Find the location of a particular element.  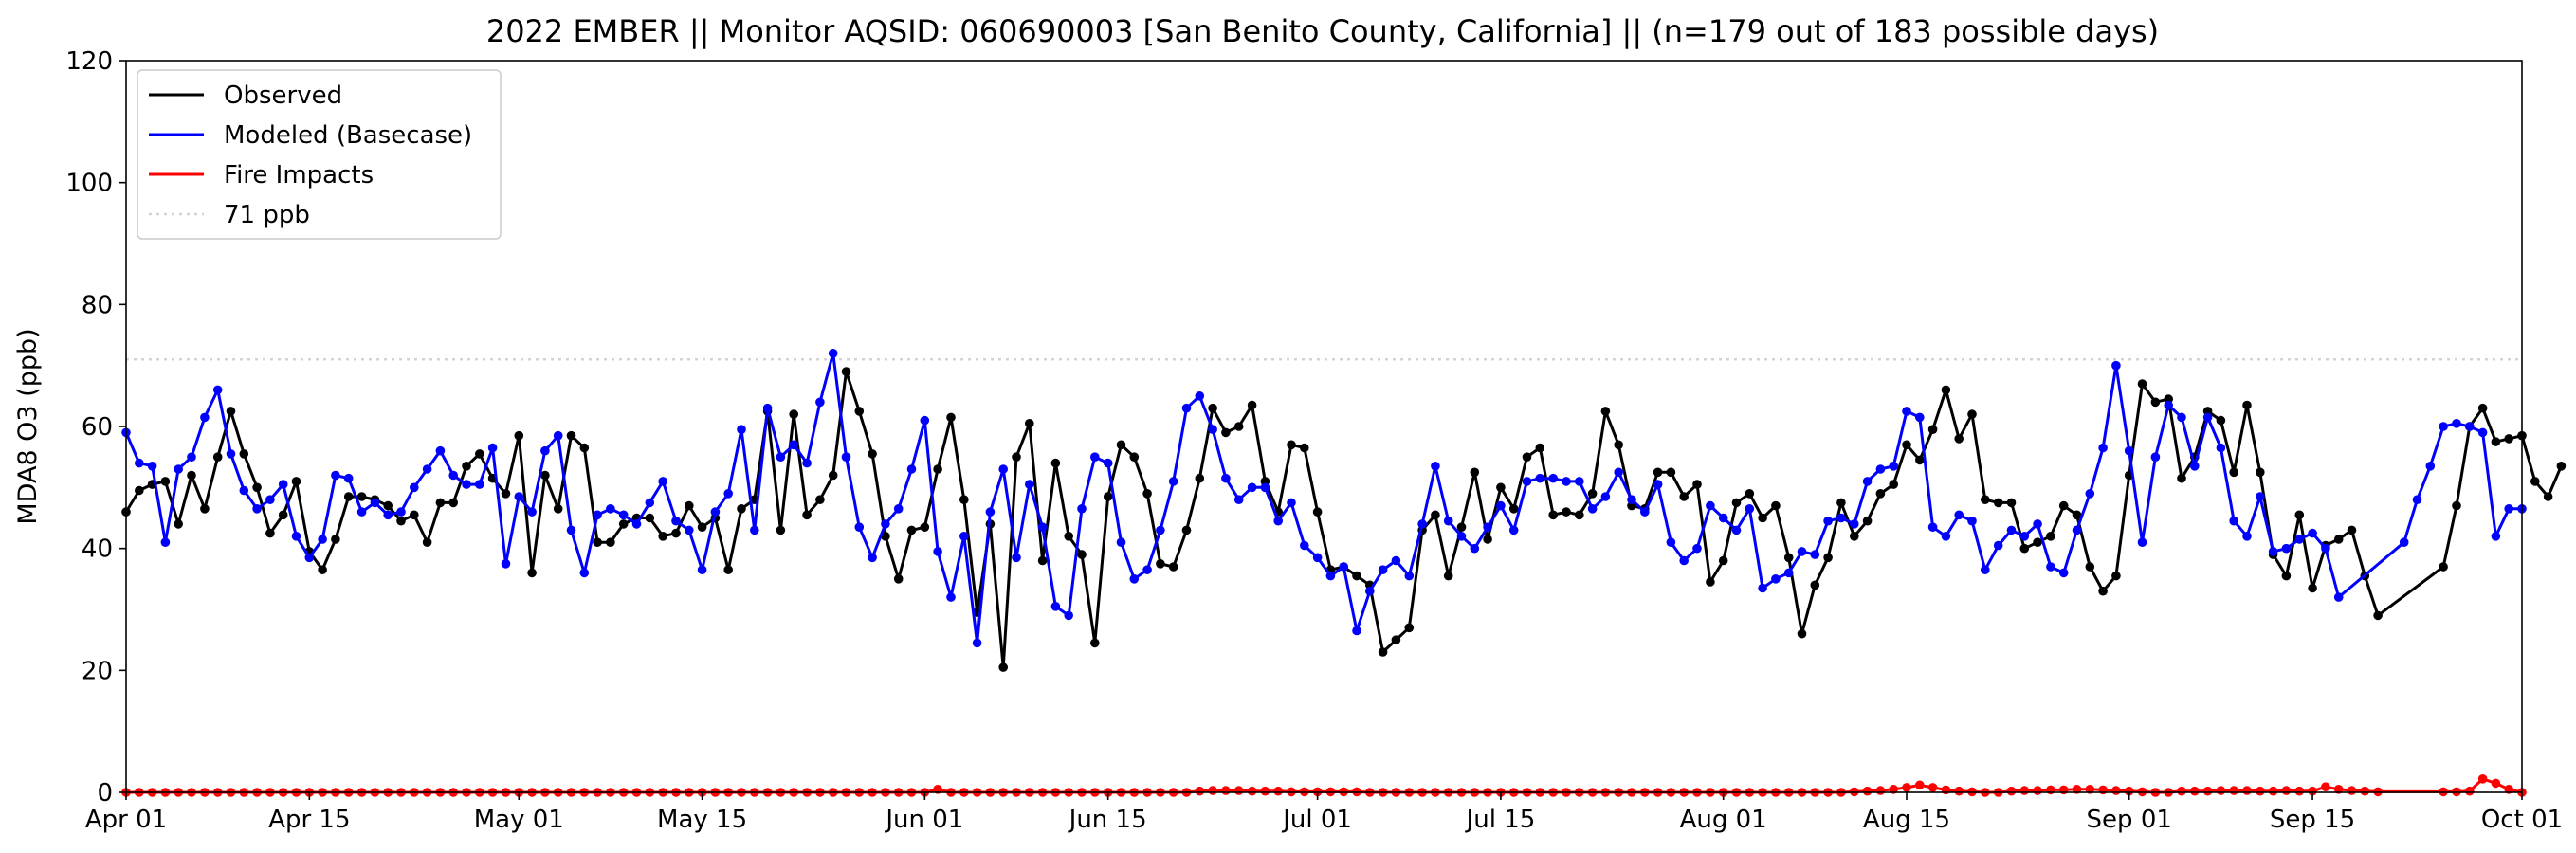

x-tick-label: Oct 01 is located at coordinates (2522, 820).